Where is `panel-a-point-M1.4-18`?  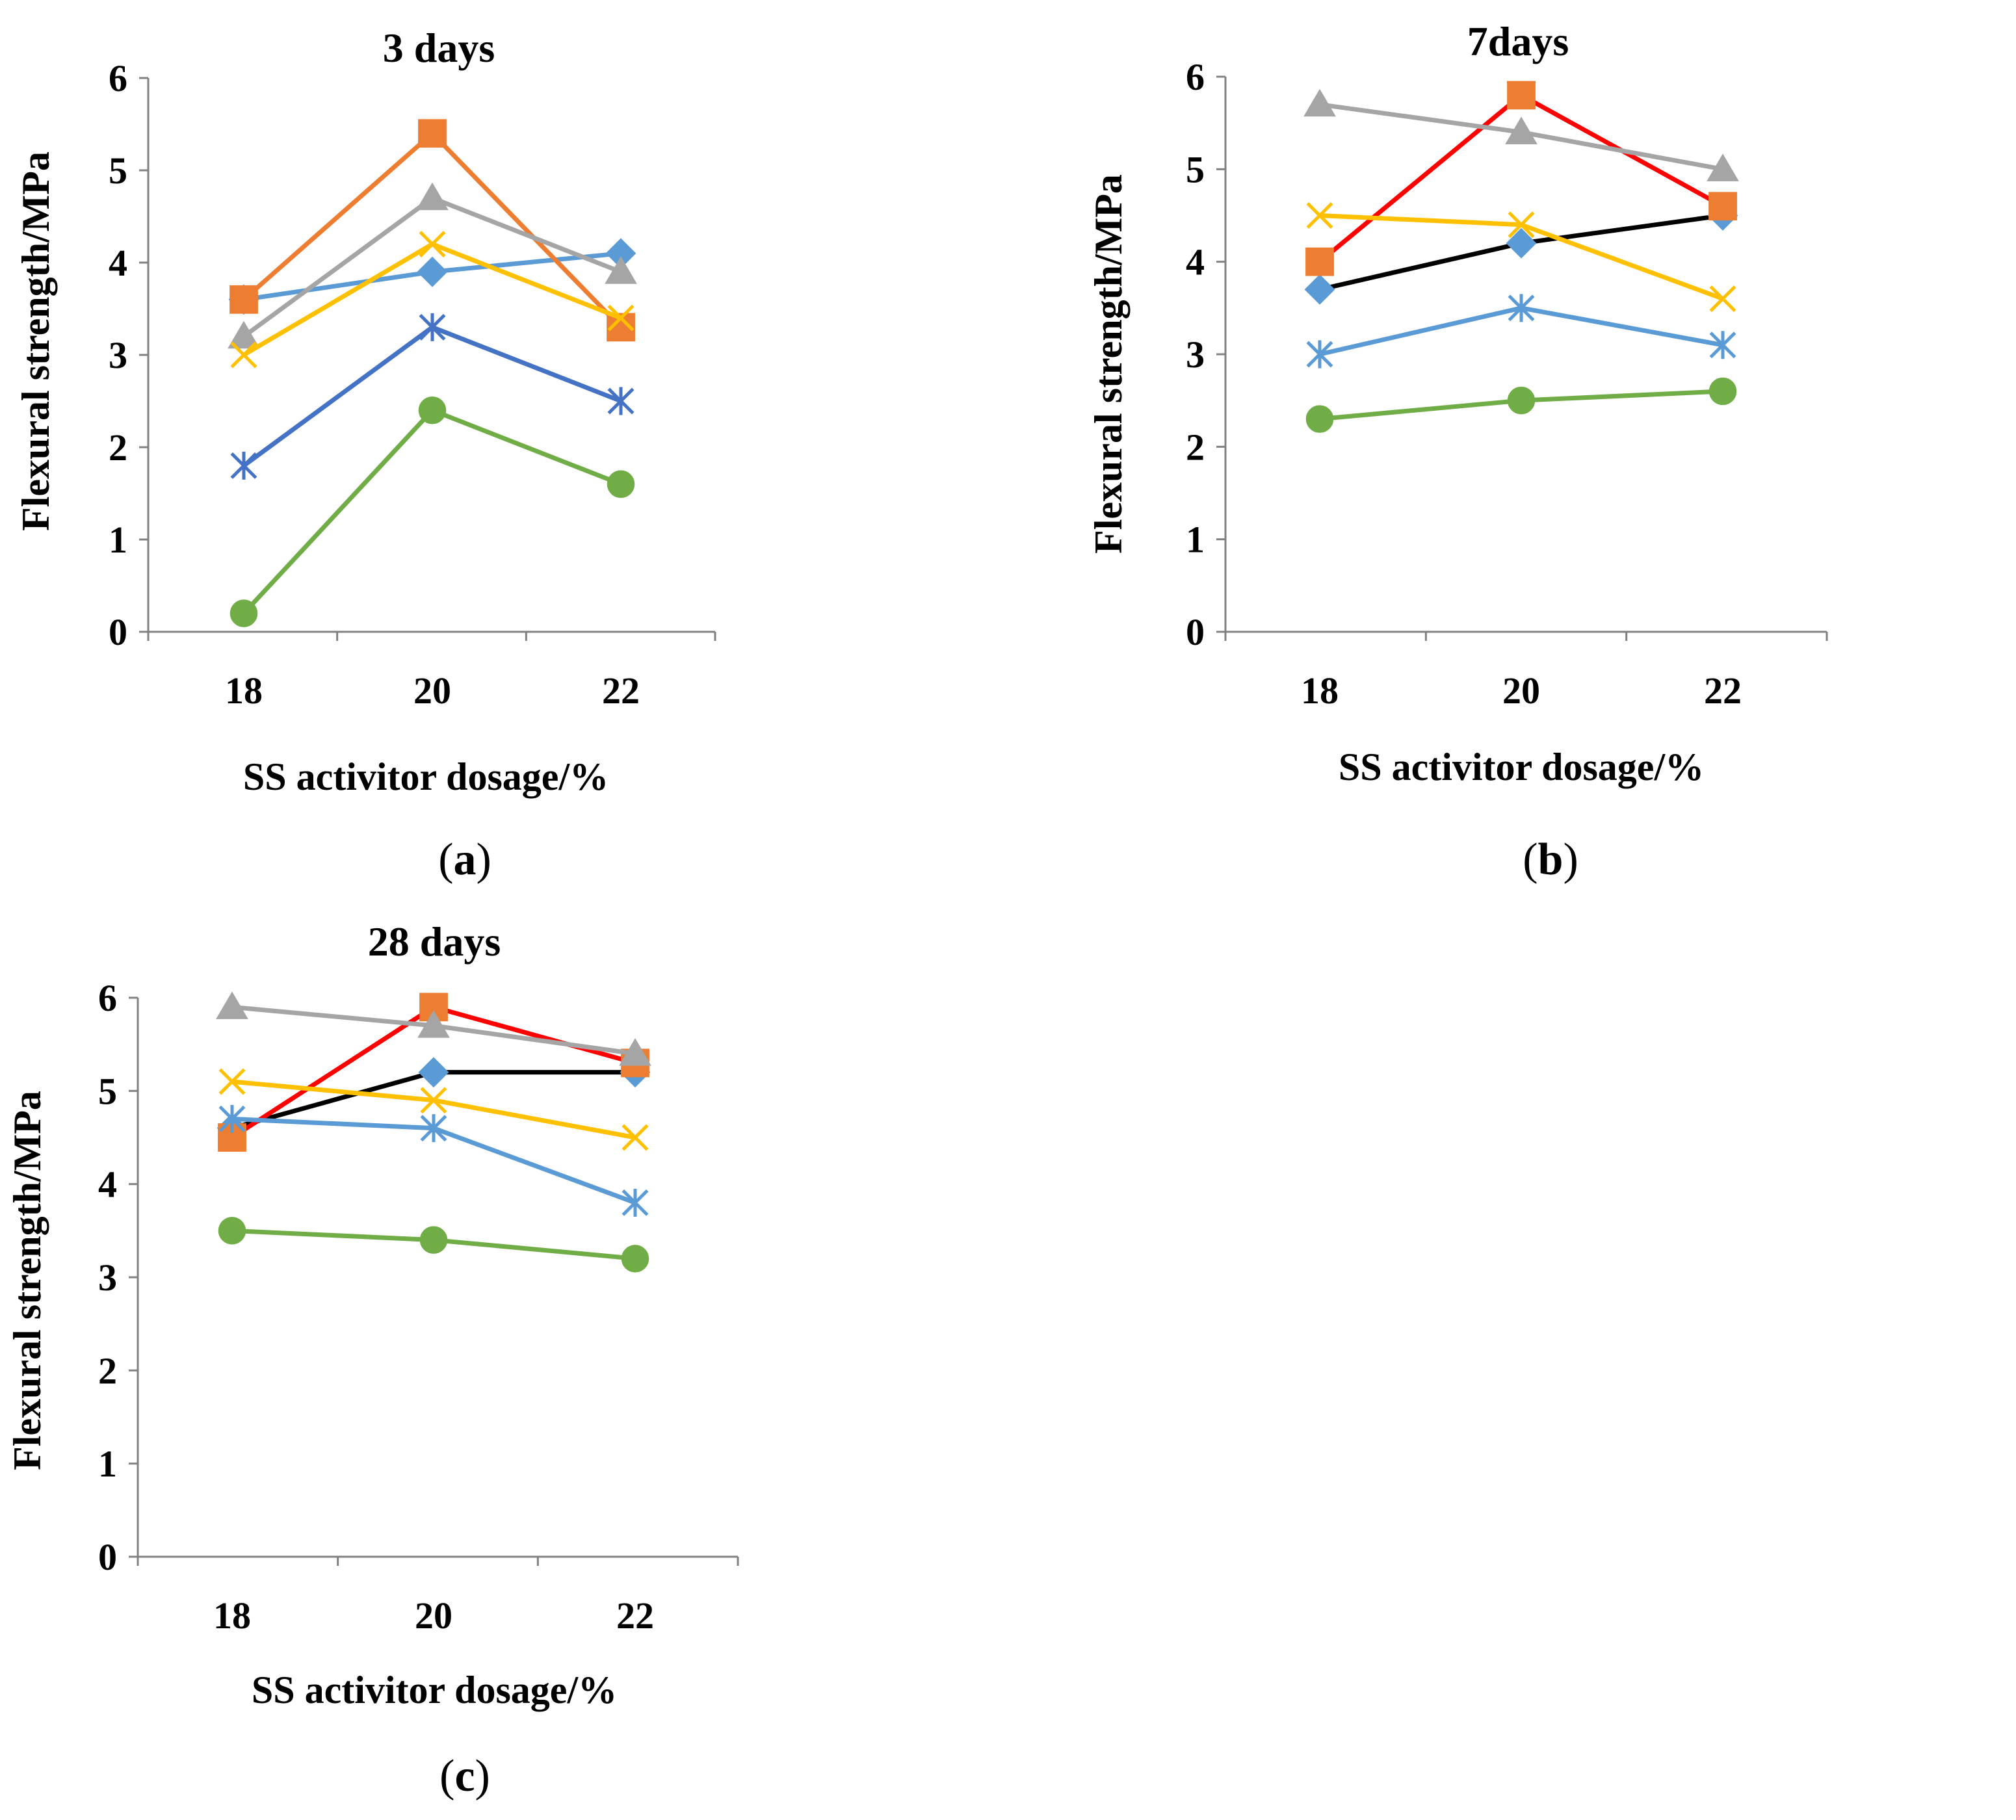 panel-a-point-M1.4-18 is located at coordinates (243, 613).